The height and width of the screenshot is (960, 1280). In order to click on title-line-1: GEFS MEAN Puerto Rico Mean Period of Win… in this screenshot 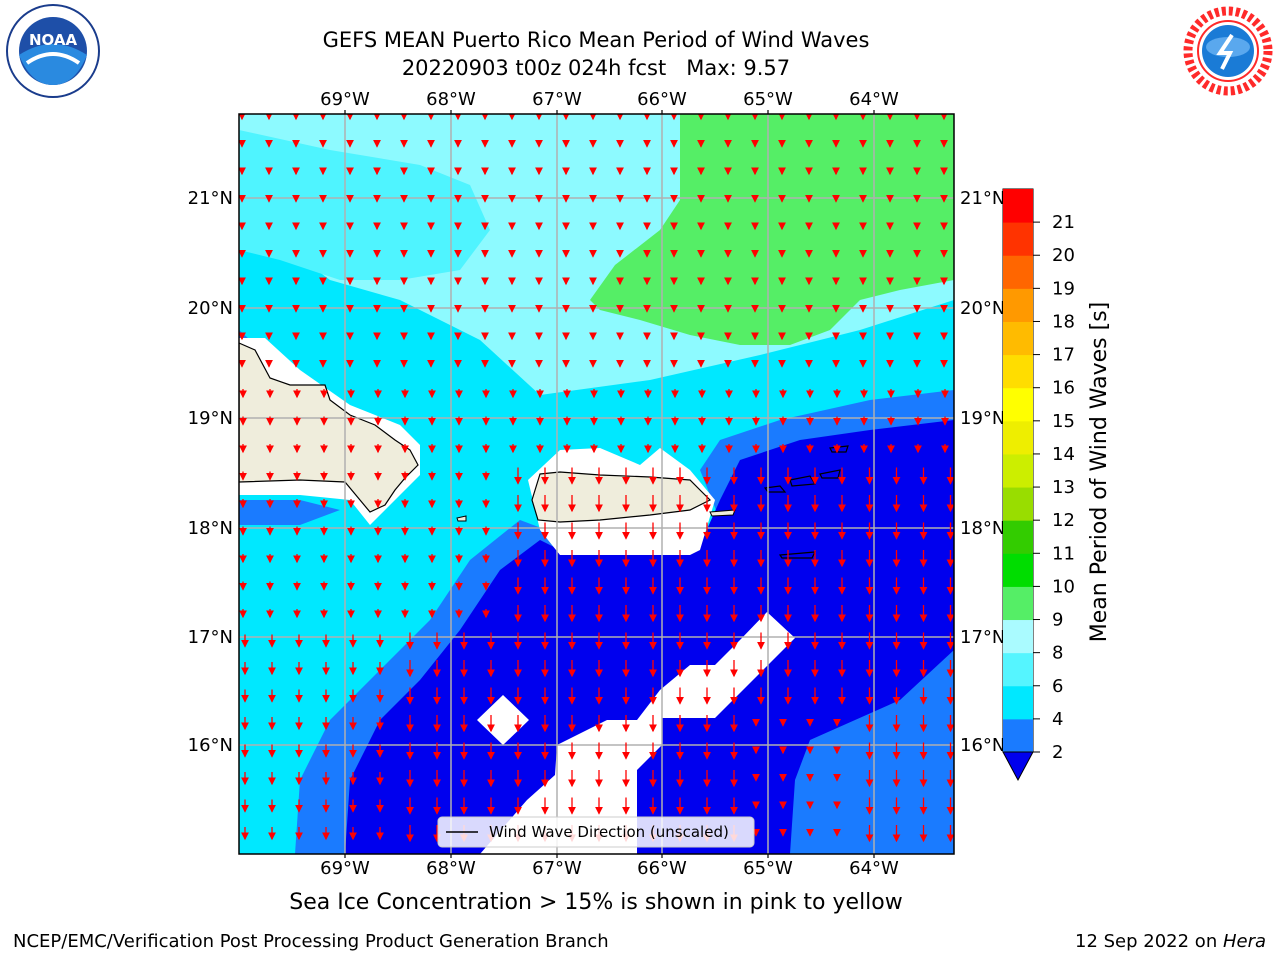, I will do `click(596, 40)`.